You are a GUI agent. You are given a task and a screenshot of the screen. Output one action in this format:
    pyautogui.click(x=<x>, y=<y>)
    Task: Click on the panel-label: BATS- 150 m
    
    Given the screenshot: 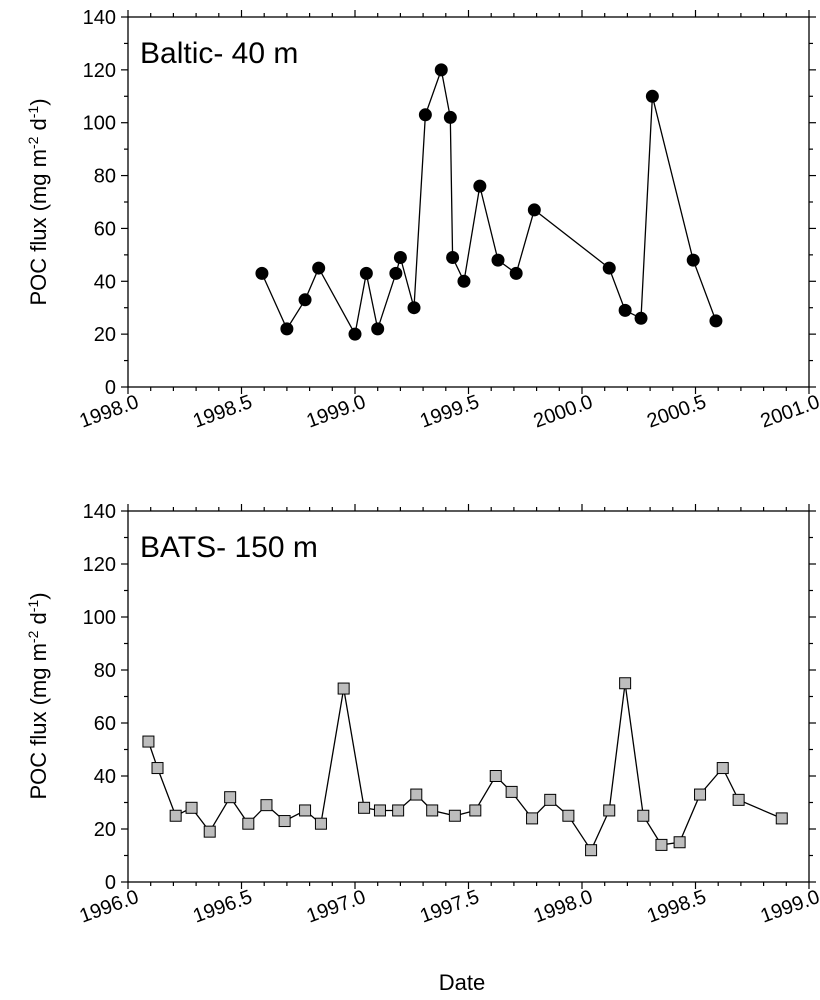 What is the action you would take?
    pyautogui.click(x=229, y=547)
    